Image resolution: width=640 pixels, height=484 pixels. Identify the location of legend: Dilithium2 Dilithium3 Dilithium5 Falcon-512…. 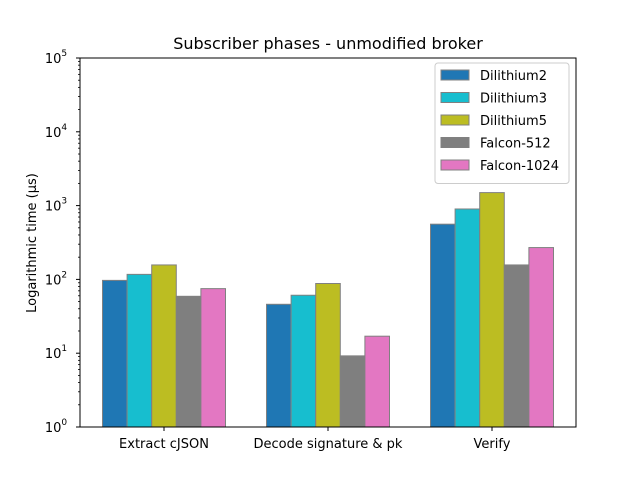
(502, 123).